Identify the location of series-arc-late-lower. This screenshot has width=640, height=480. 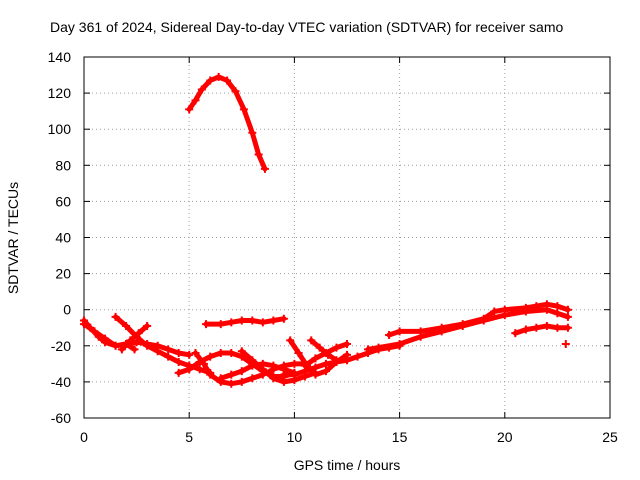
(541, 329).